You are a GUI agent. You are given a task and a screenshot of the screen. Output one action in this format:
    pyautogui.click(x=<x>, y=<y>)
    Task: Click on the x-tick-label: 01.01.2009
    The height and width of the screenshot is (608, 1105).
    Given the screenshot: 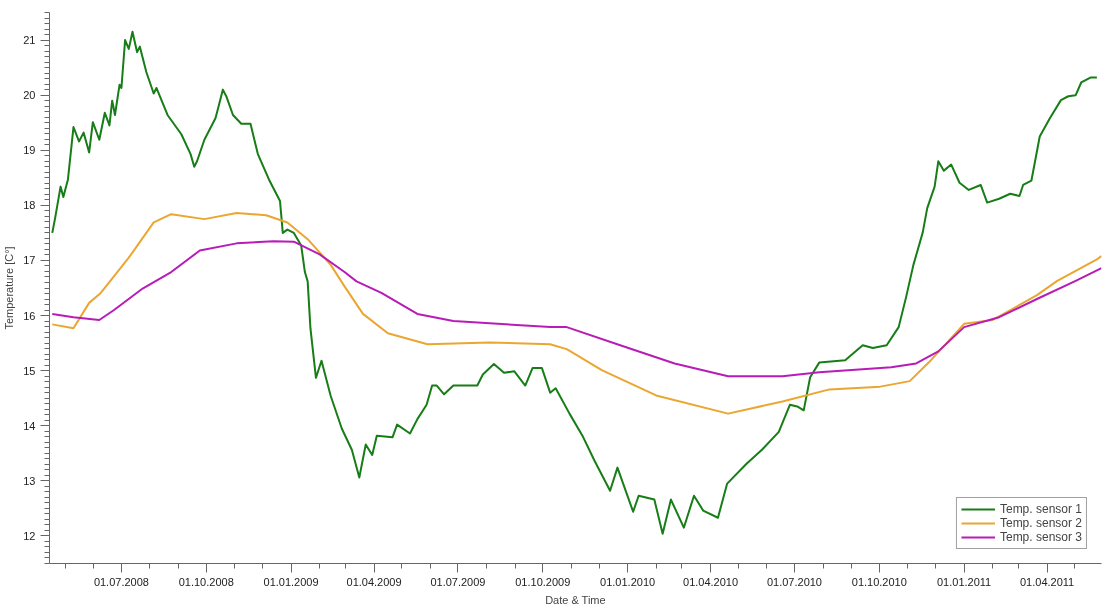 What is the action you would take?
    pyautogui.click(x=291, y=581)
    